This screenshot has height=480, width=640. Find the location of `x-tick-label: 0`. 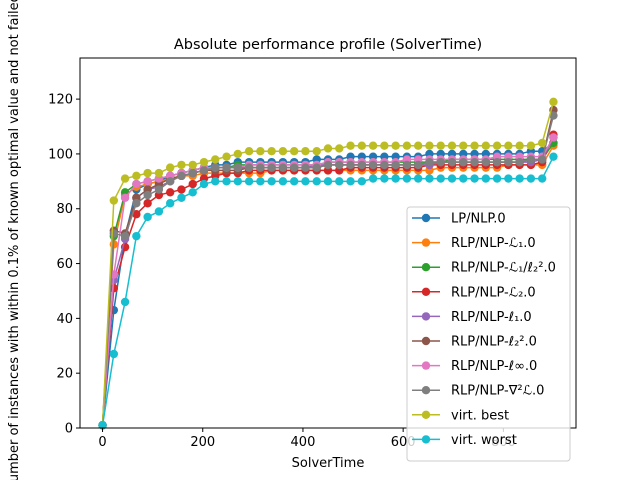

x-tick-label: 0 is located at coordinates (102, 442).